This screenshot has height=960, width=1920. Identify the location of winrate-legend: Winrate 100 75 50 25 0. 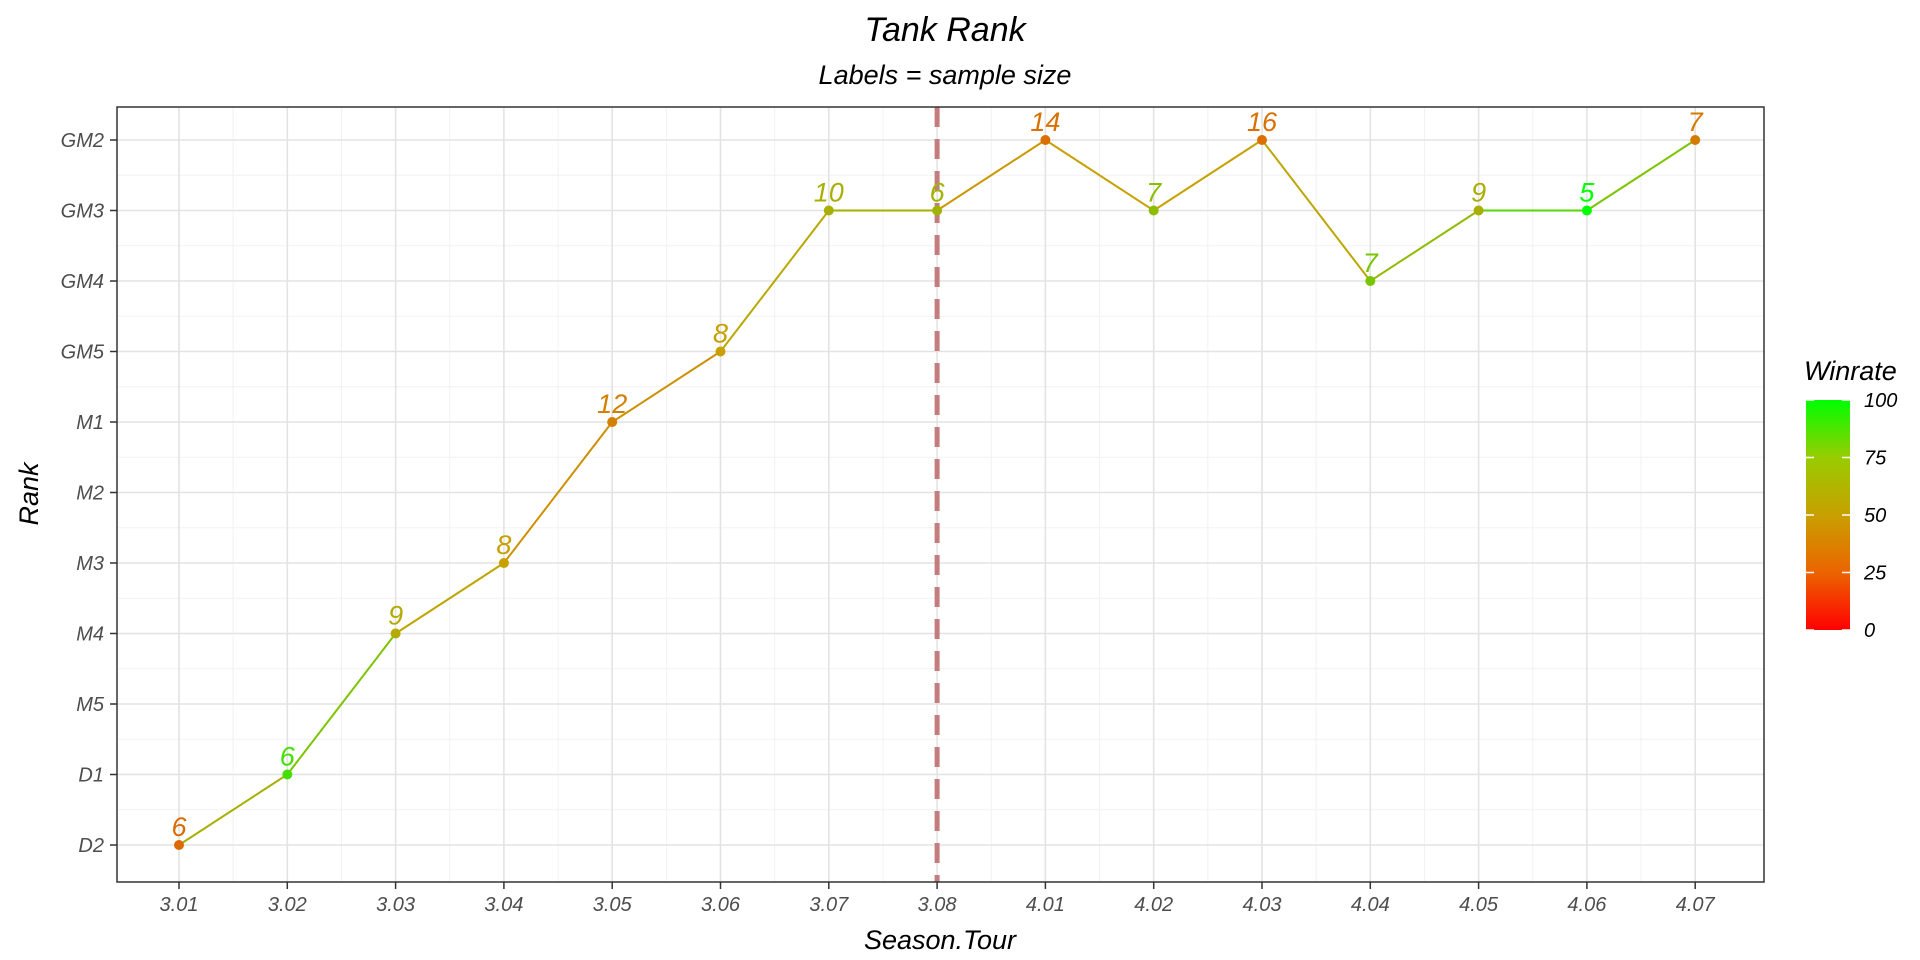
(1850, 499).